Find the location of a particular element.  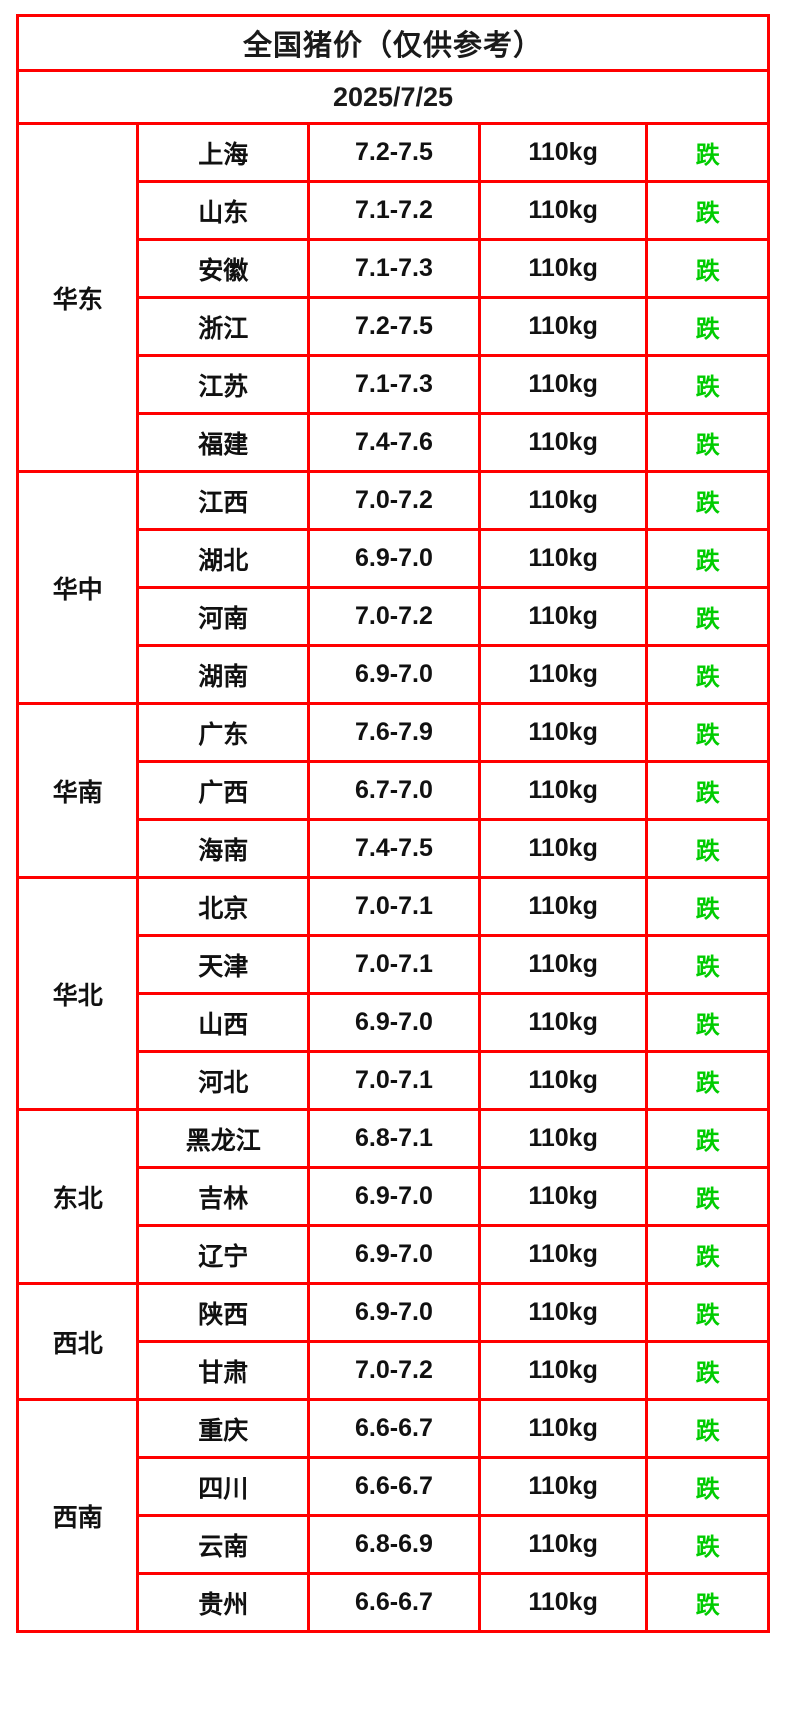

region-label: 华中 is located at coordinates (77, 587).